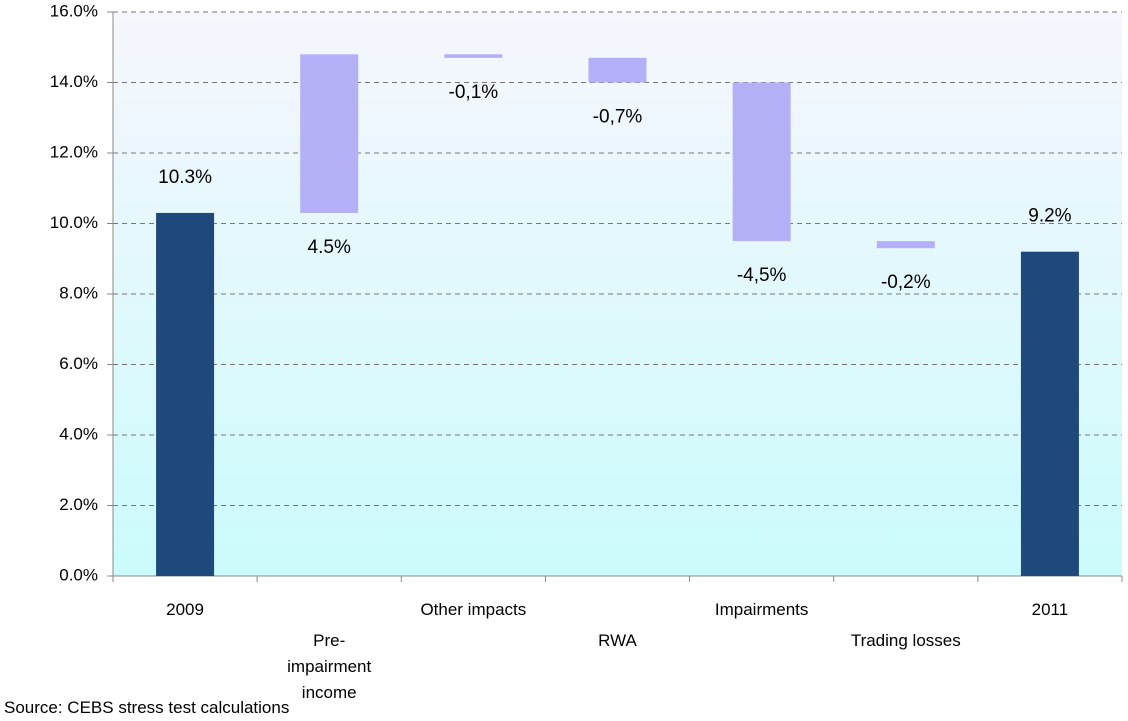  I want to click on y-tick-label: 8.0%, so click(78, 292).